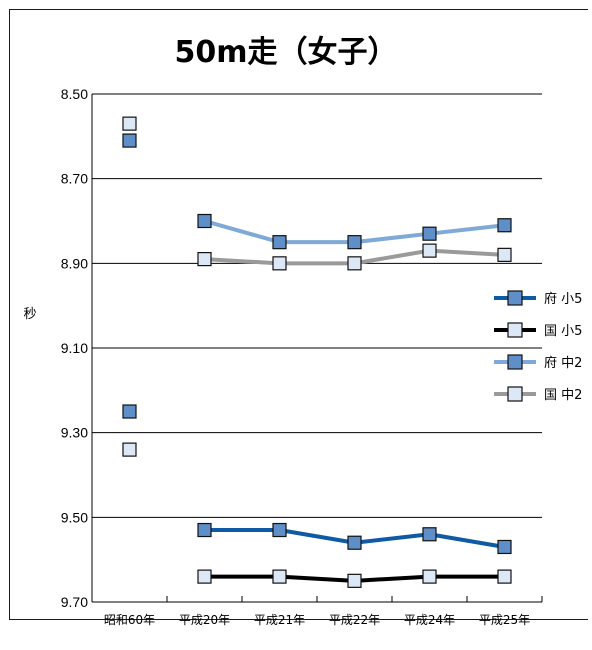 This screenshot has height=650, width=592. Describe the element at coordinates (29, 314) in the screenshot. I see `y-axis-label: 秒` at that location.